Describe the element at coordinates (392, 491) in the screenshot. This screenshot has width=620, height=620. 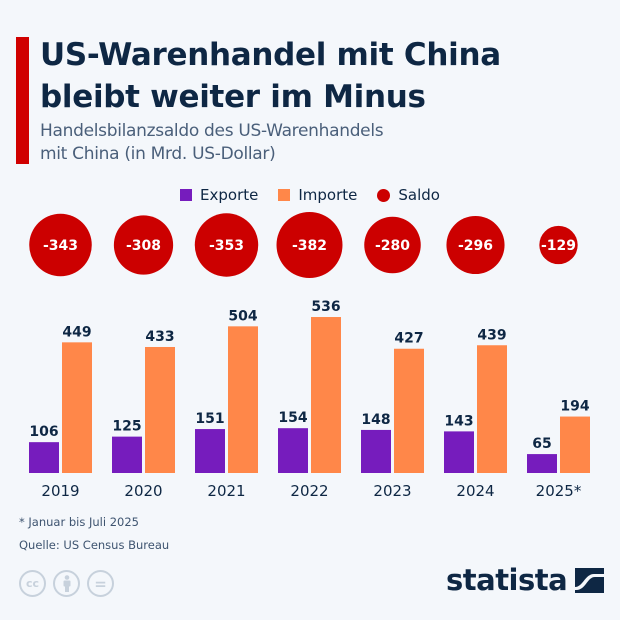
I see `x-tick-label: 2023` at that location.